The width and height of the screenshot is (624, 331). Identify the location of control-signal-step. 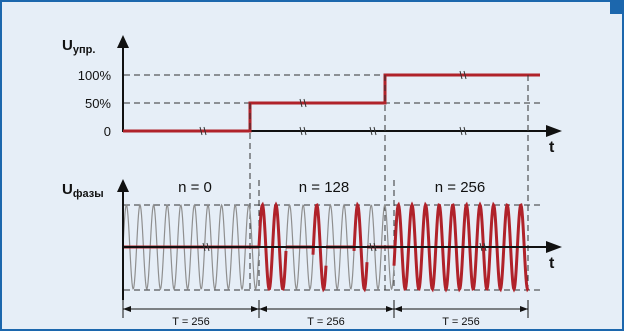
(331, 103).